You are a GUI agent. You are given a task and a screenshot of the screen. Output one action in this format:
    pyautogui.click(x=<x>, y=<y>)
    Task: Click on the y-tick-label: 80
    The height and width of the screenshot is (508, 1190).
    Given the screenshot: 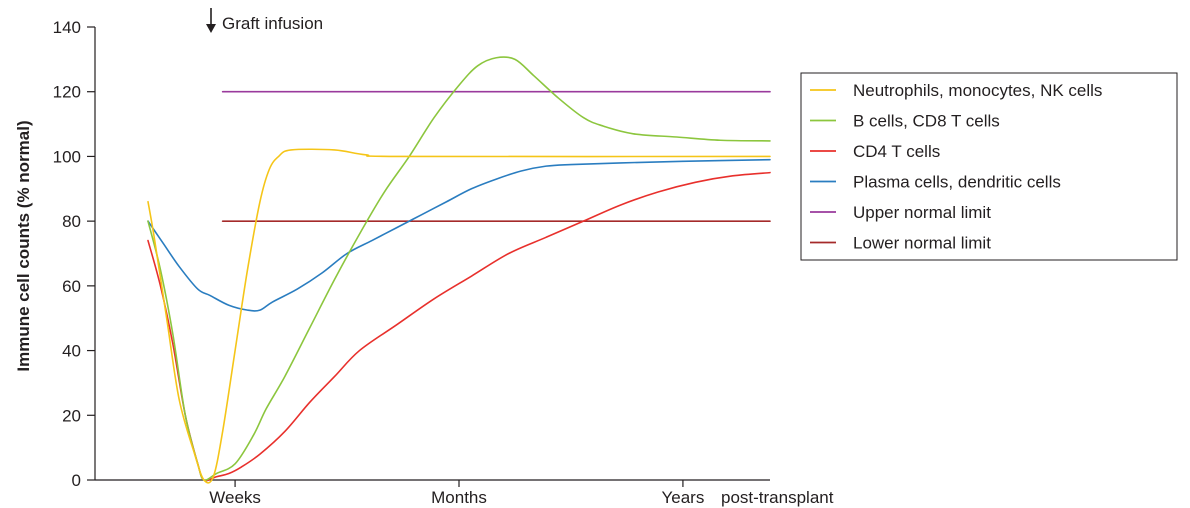 What is the action you would take?
    pyautogui.click(x=71, y=221)
    